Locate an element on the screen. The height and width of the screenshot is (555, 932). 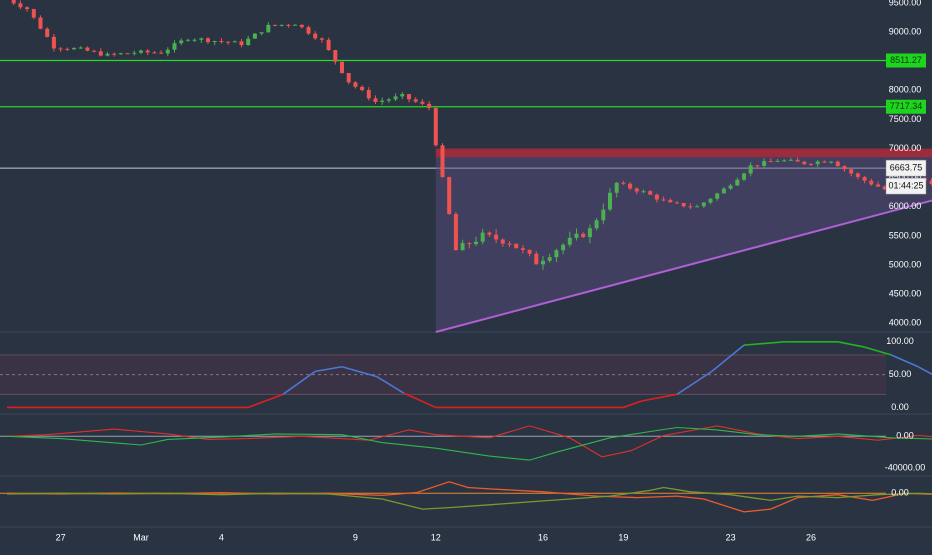
resistance-zone is located at coordinates (683, 153).